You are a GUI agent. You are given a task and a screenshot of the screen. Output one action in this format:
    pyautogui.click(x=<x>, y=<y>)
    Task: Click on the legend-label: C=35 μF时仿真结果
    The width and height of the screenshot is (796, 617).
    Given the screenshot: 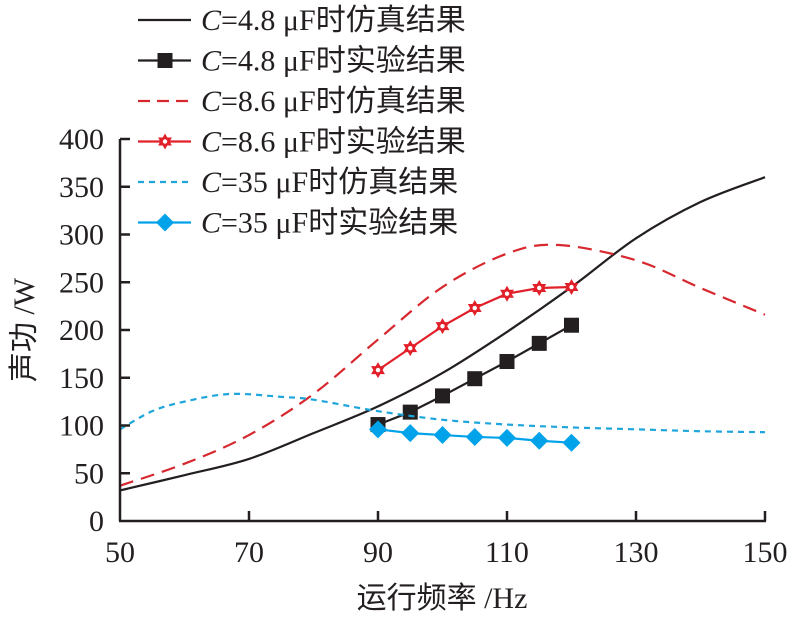 What is the action you would take?
    pyautogui.click(x=329, y=182)
    